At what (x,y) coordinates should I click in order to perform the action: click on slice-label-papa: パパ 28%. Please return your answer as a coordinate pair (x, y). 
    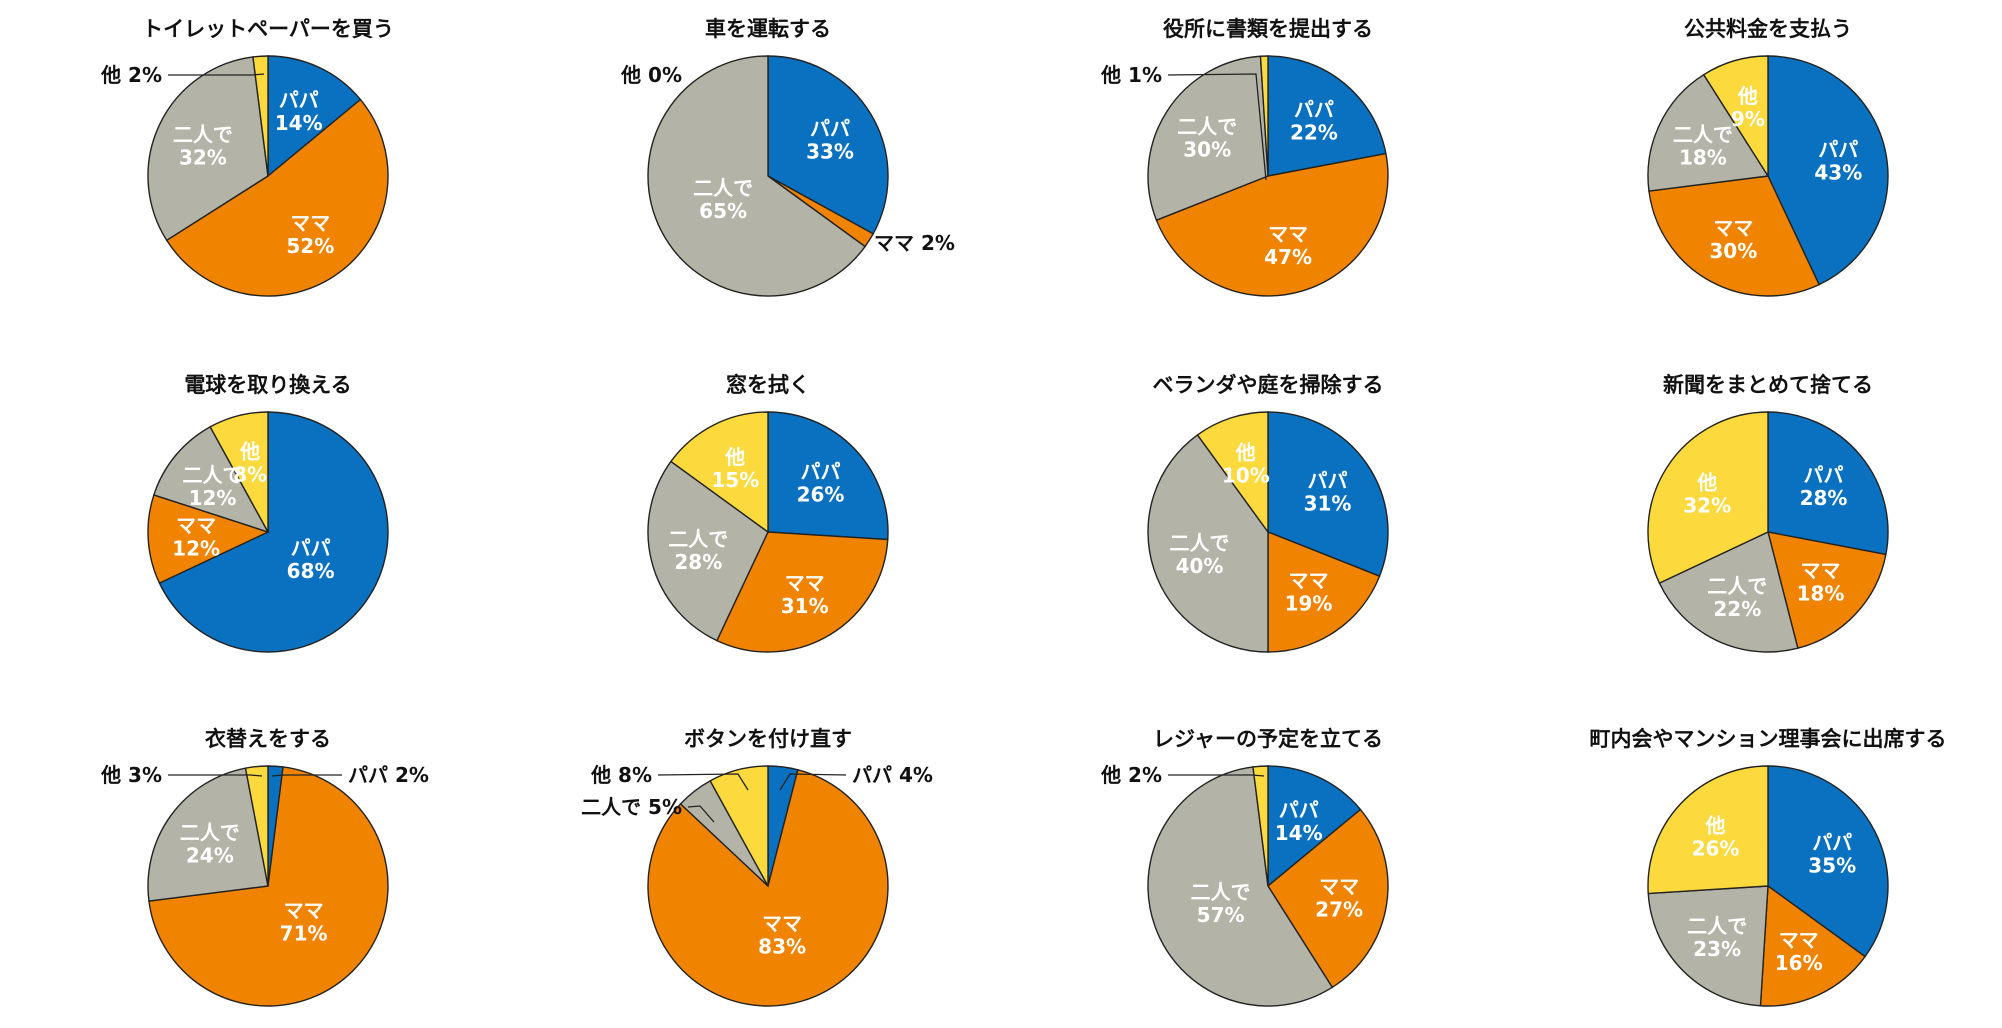
    Looking at the image, I should click on (1824, 486).